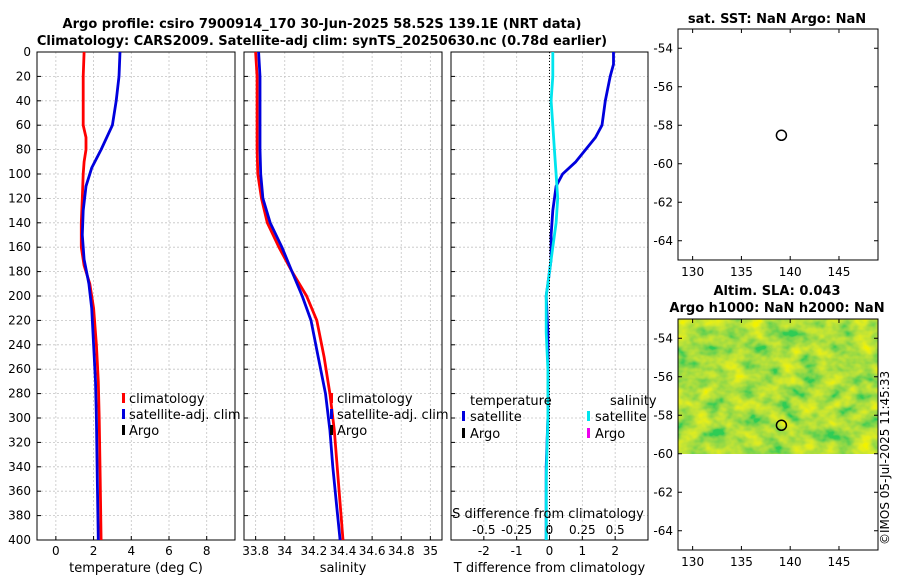 This screenshot has width=900, height=580. What do you see at coordinates (583, 551) in the screenshot?
I see `x-tick-label: 1` at bounding box center [583, 551].